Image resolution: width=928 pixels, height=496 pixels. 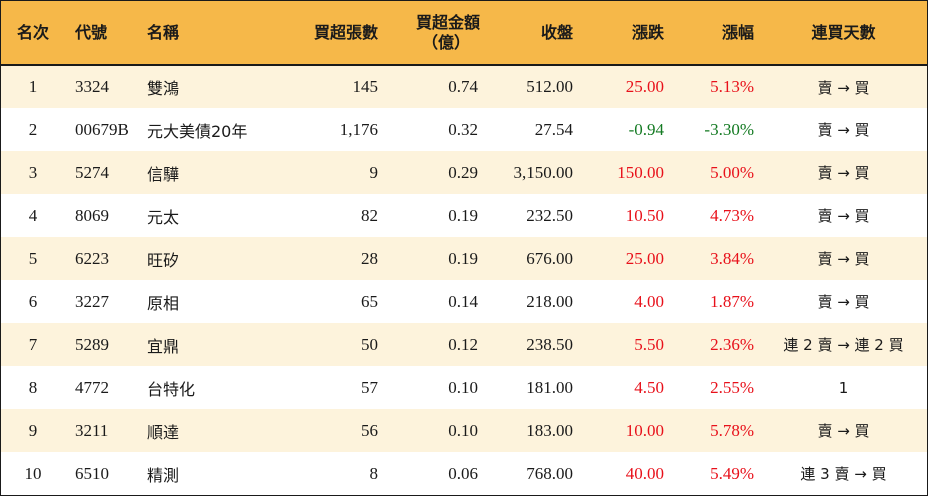 I want to click on cell-change-pct: -3.30%, so click(x=729, y=129).